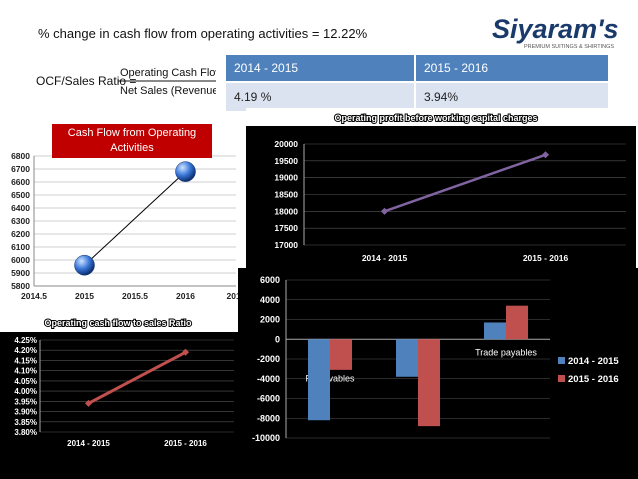  Describe the element at coordinates (25, 360) in the screenshot. I see `y-tick-label: 4.15%` at that location.